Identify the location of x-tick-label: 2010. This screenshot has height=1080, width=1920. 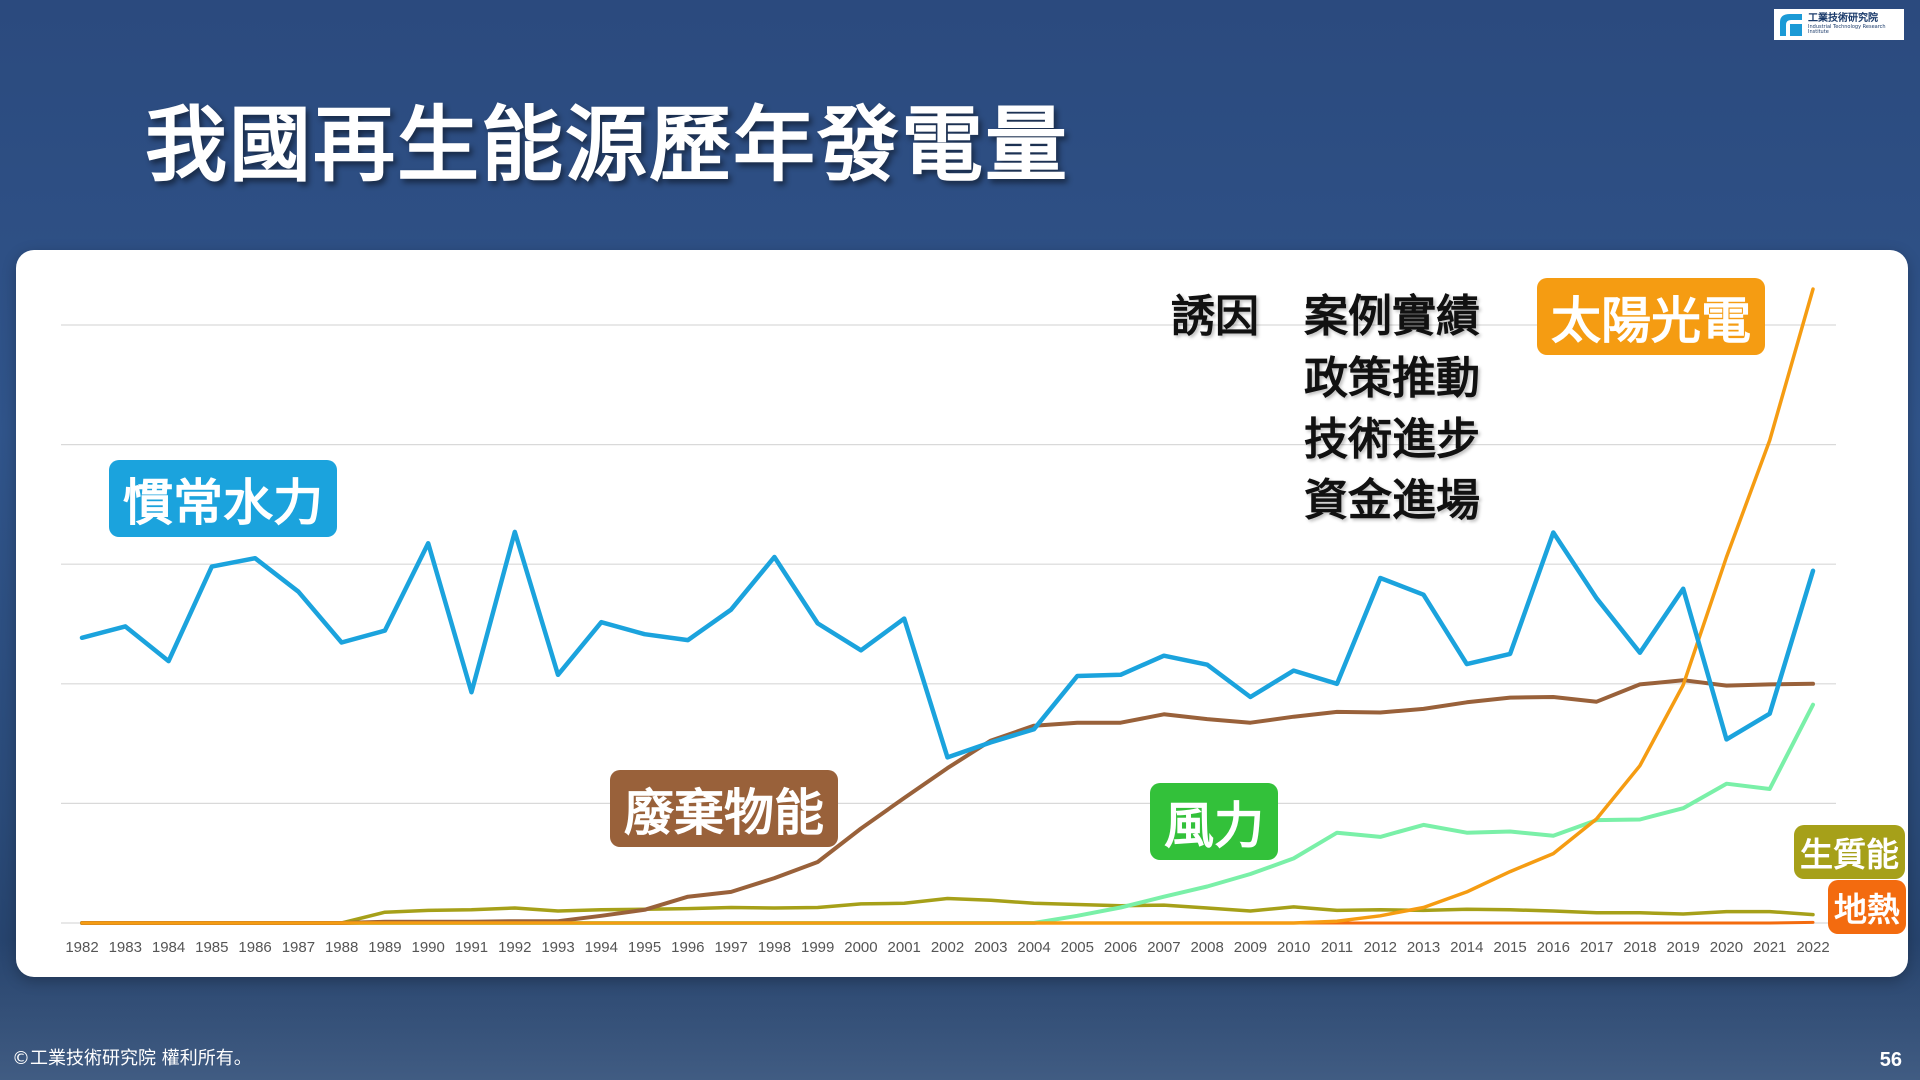
(1293, 947).